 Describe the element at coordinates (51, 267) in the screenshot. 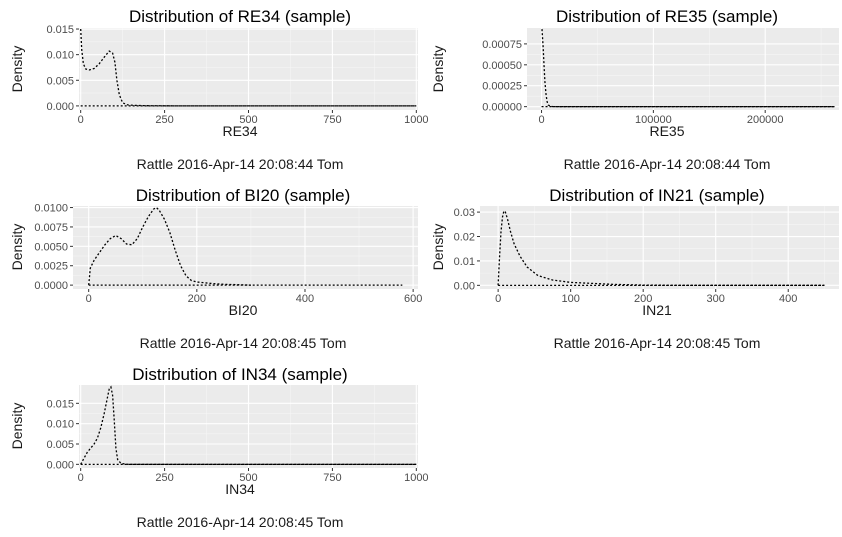

I see `y-tick-label: 0.0025` at that location.